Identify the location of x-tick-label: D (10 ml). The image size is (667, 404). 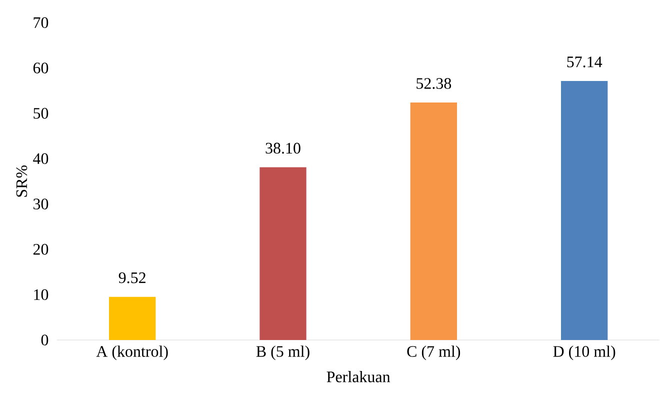
(584, 353).